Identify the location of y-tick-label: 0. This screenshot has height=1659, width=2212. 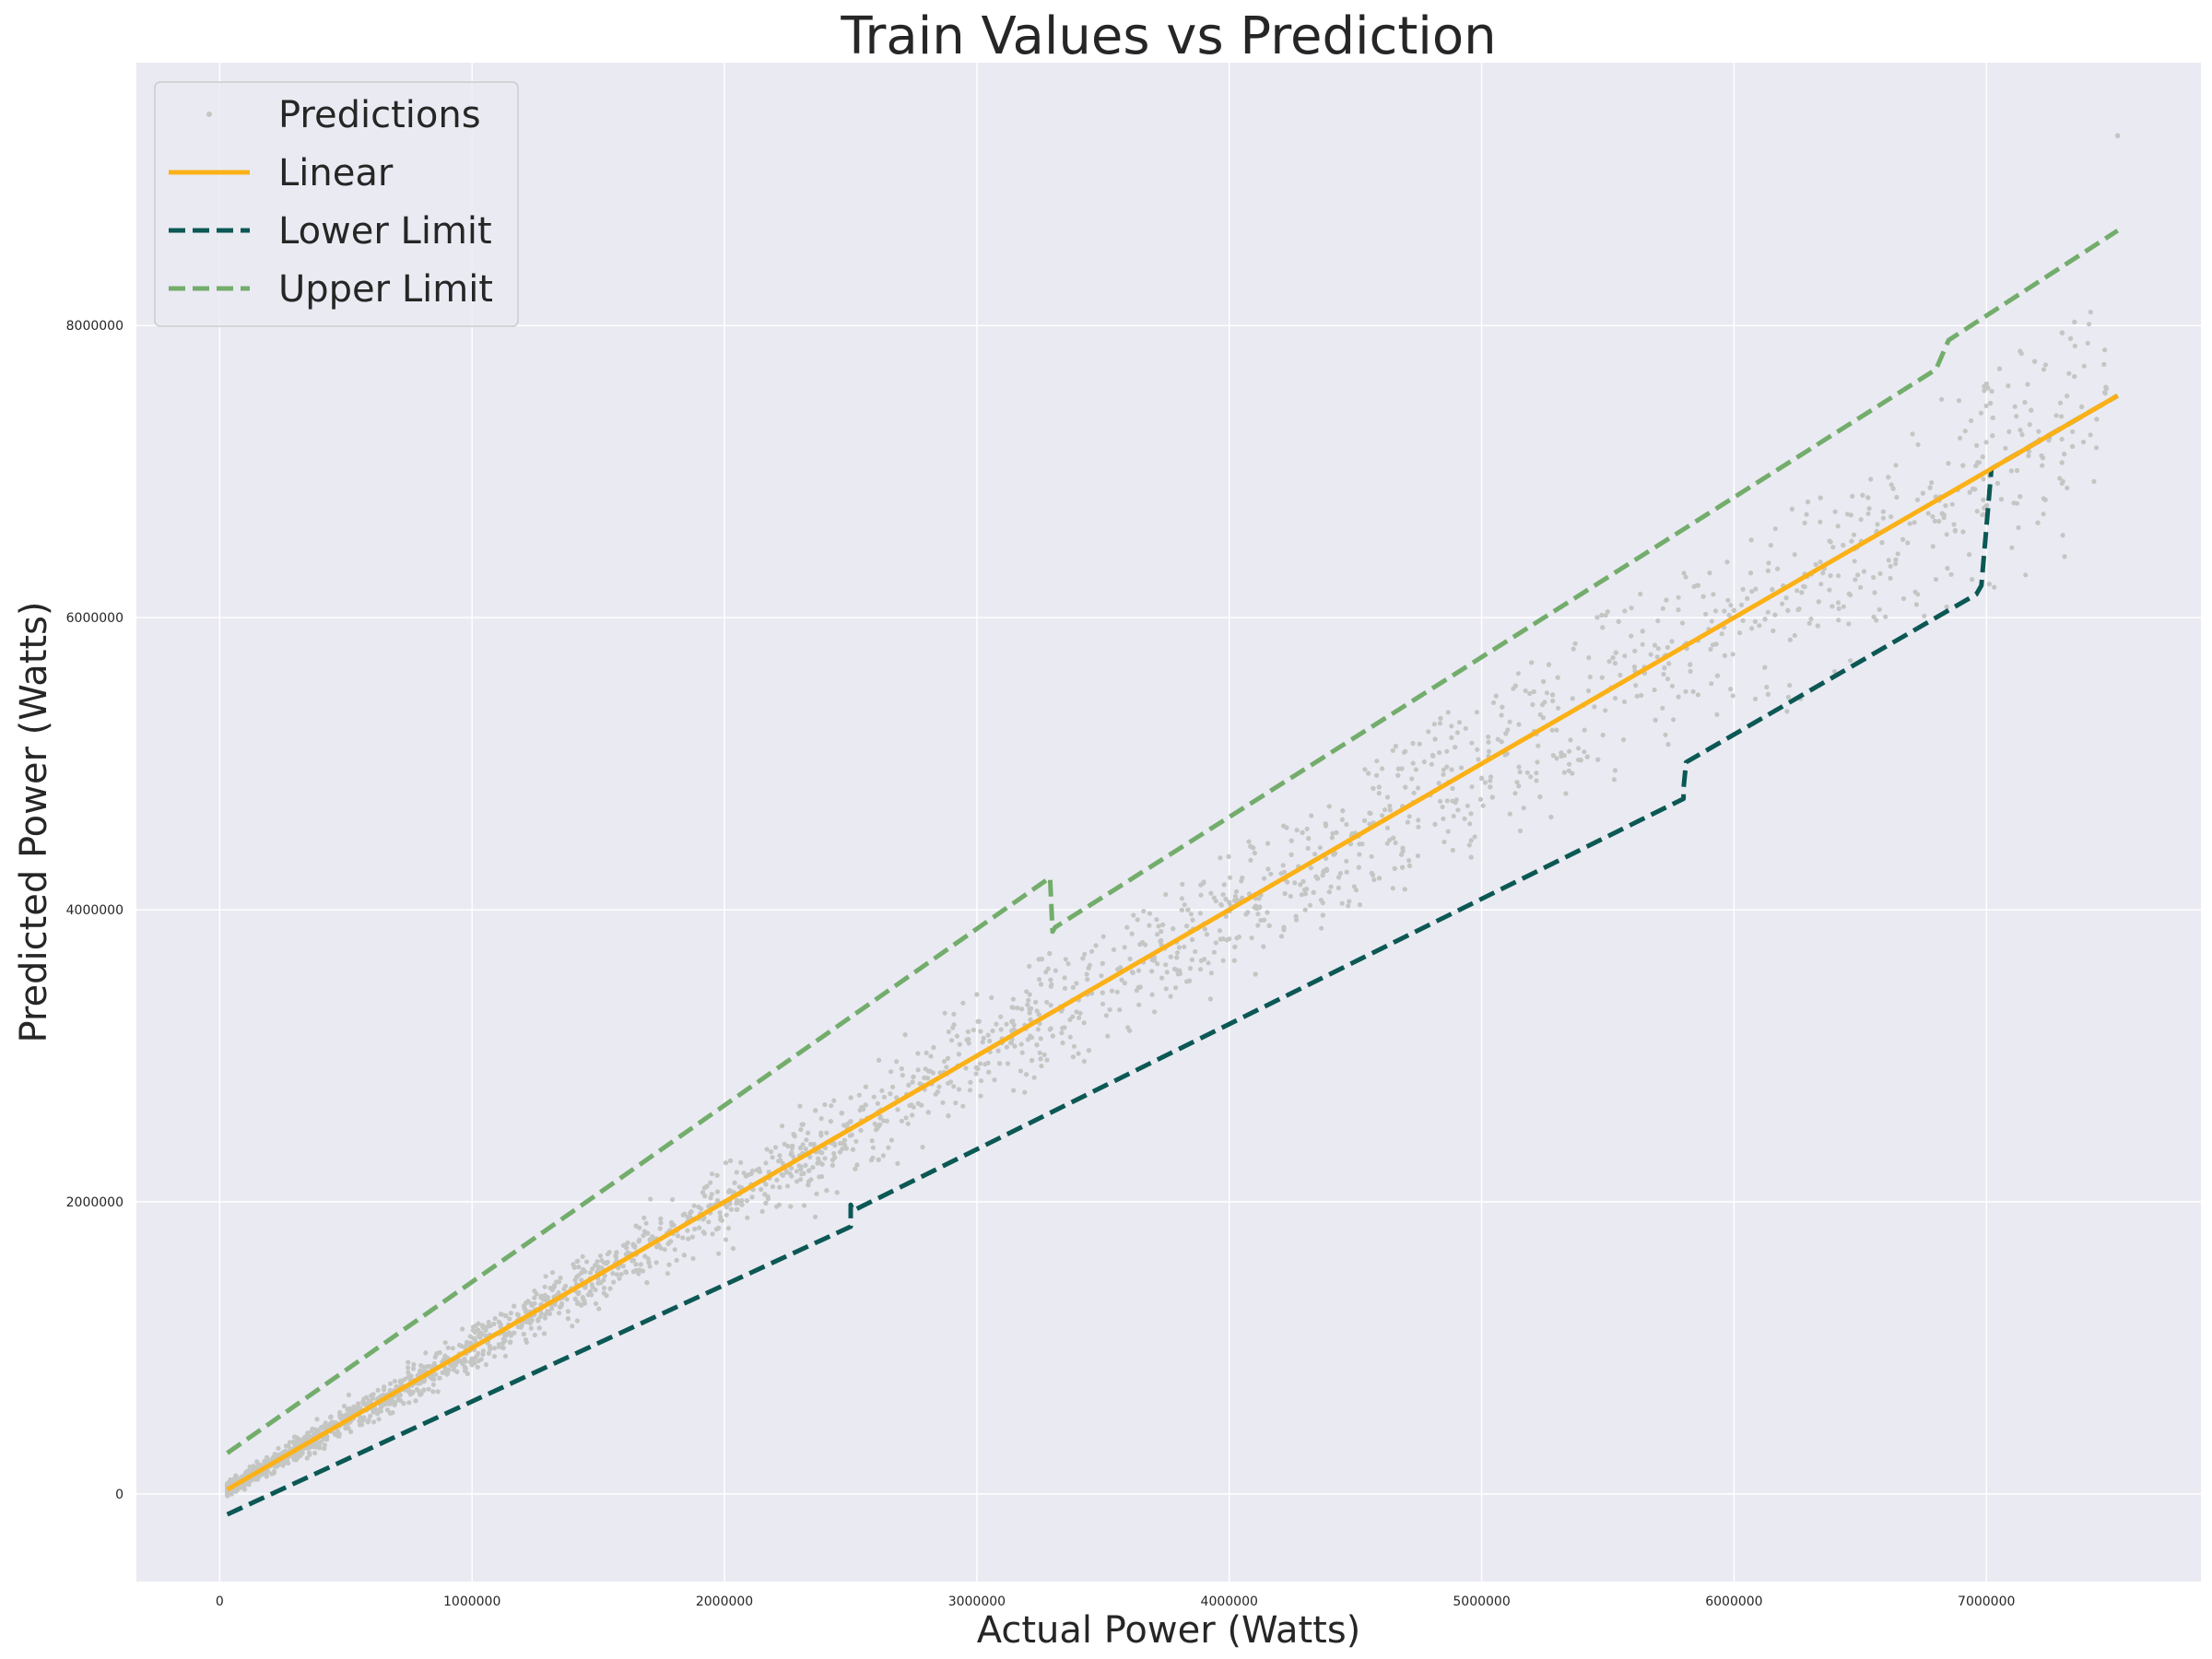
(119, 1495).